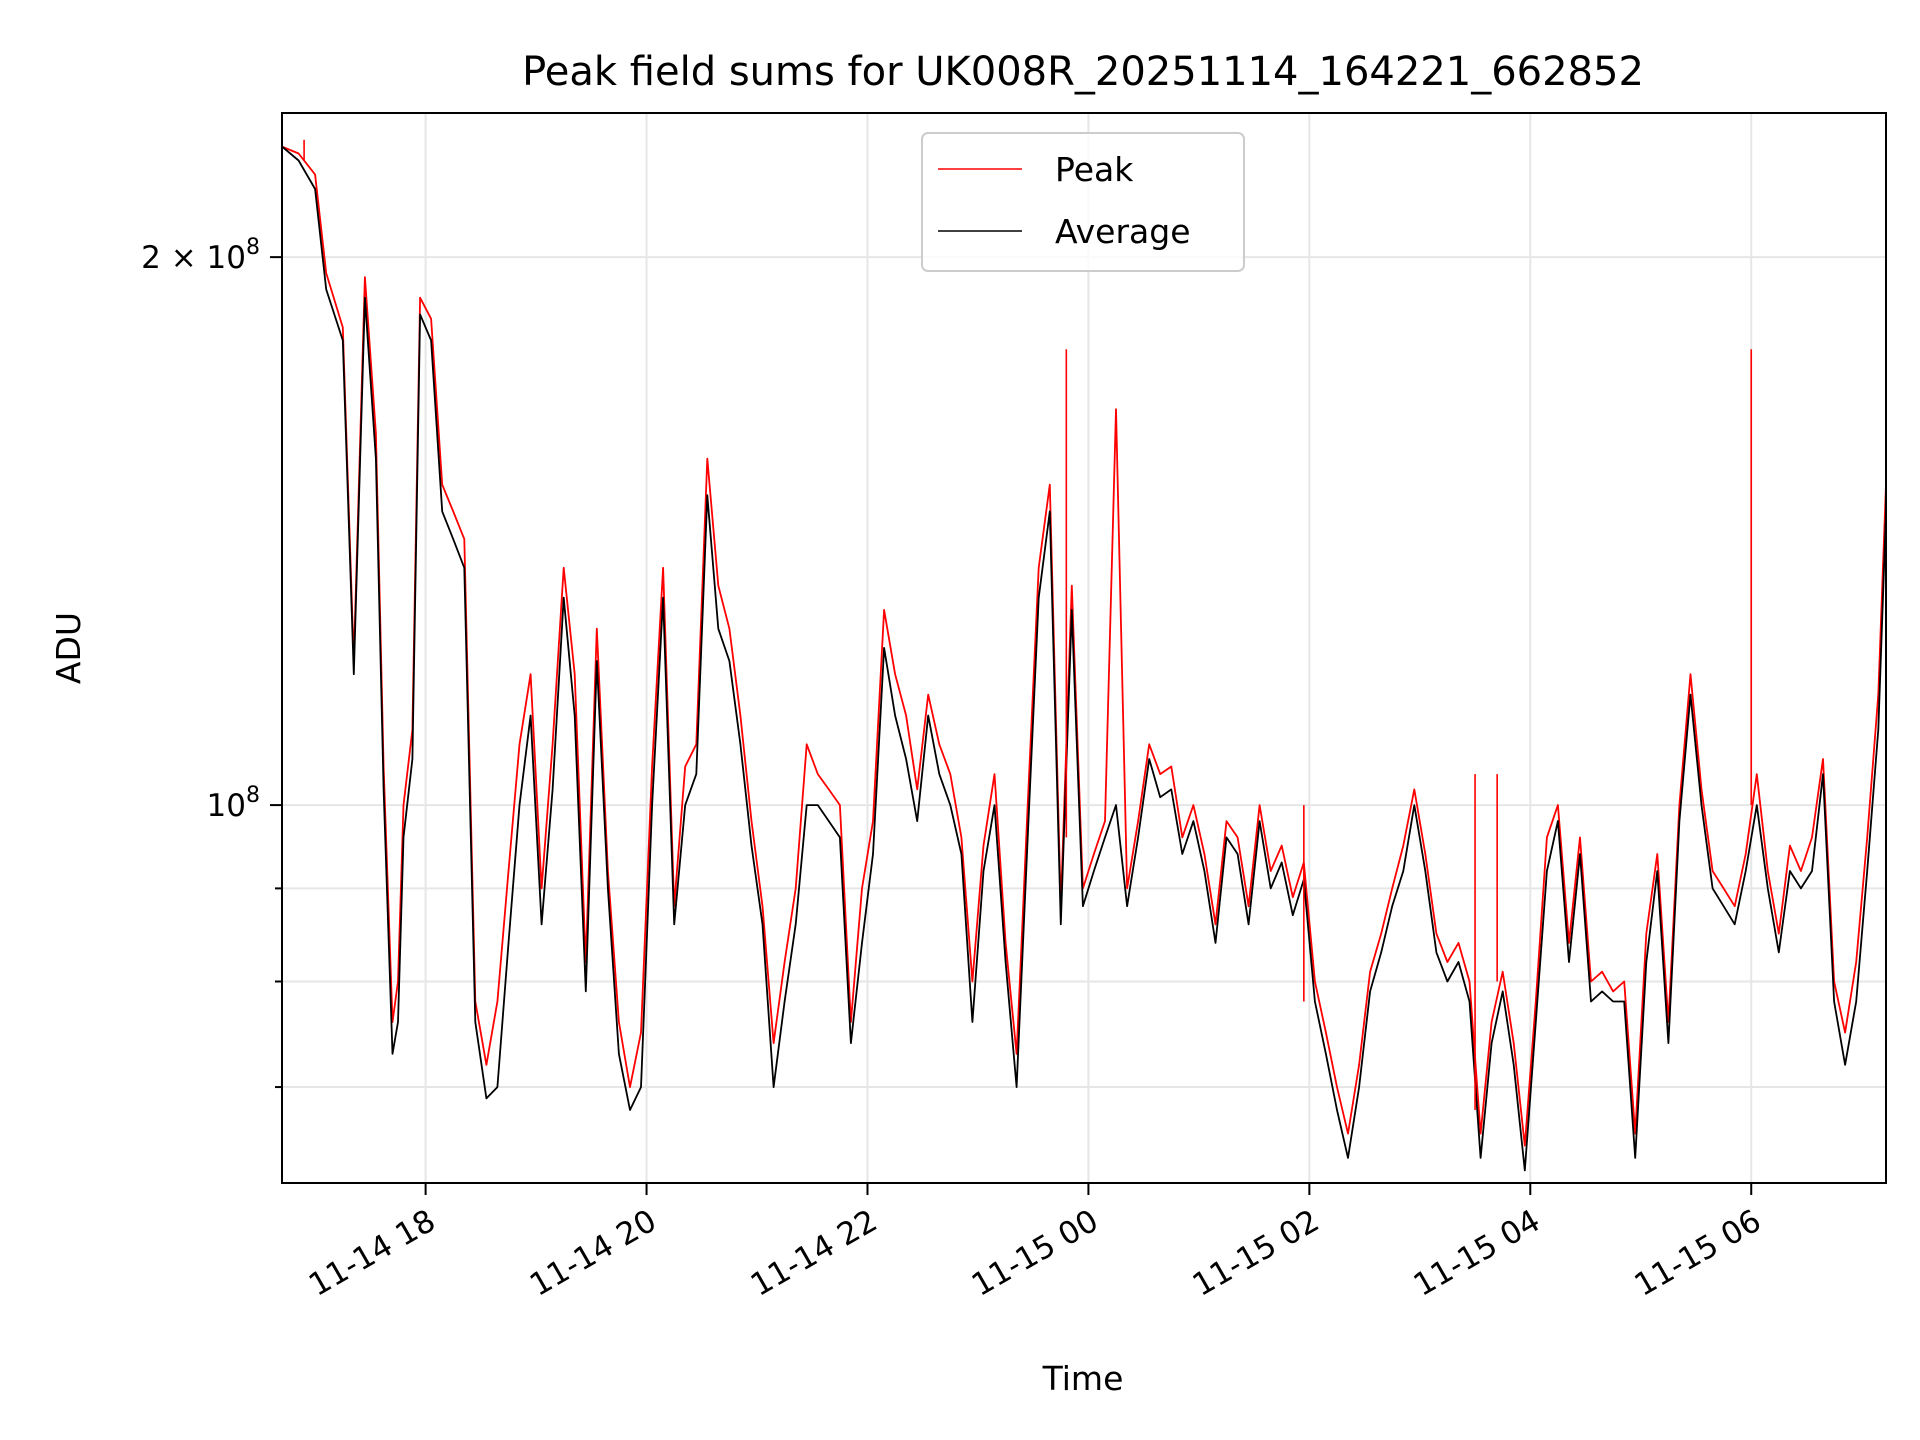 The height and width of the screenshot is (1440, 1920). I want to click on y-axis-label: ADU, so click(68, 648).